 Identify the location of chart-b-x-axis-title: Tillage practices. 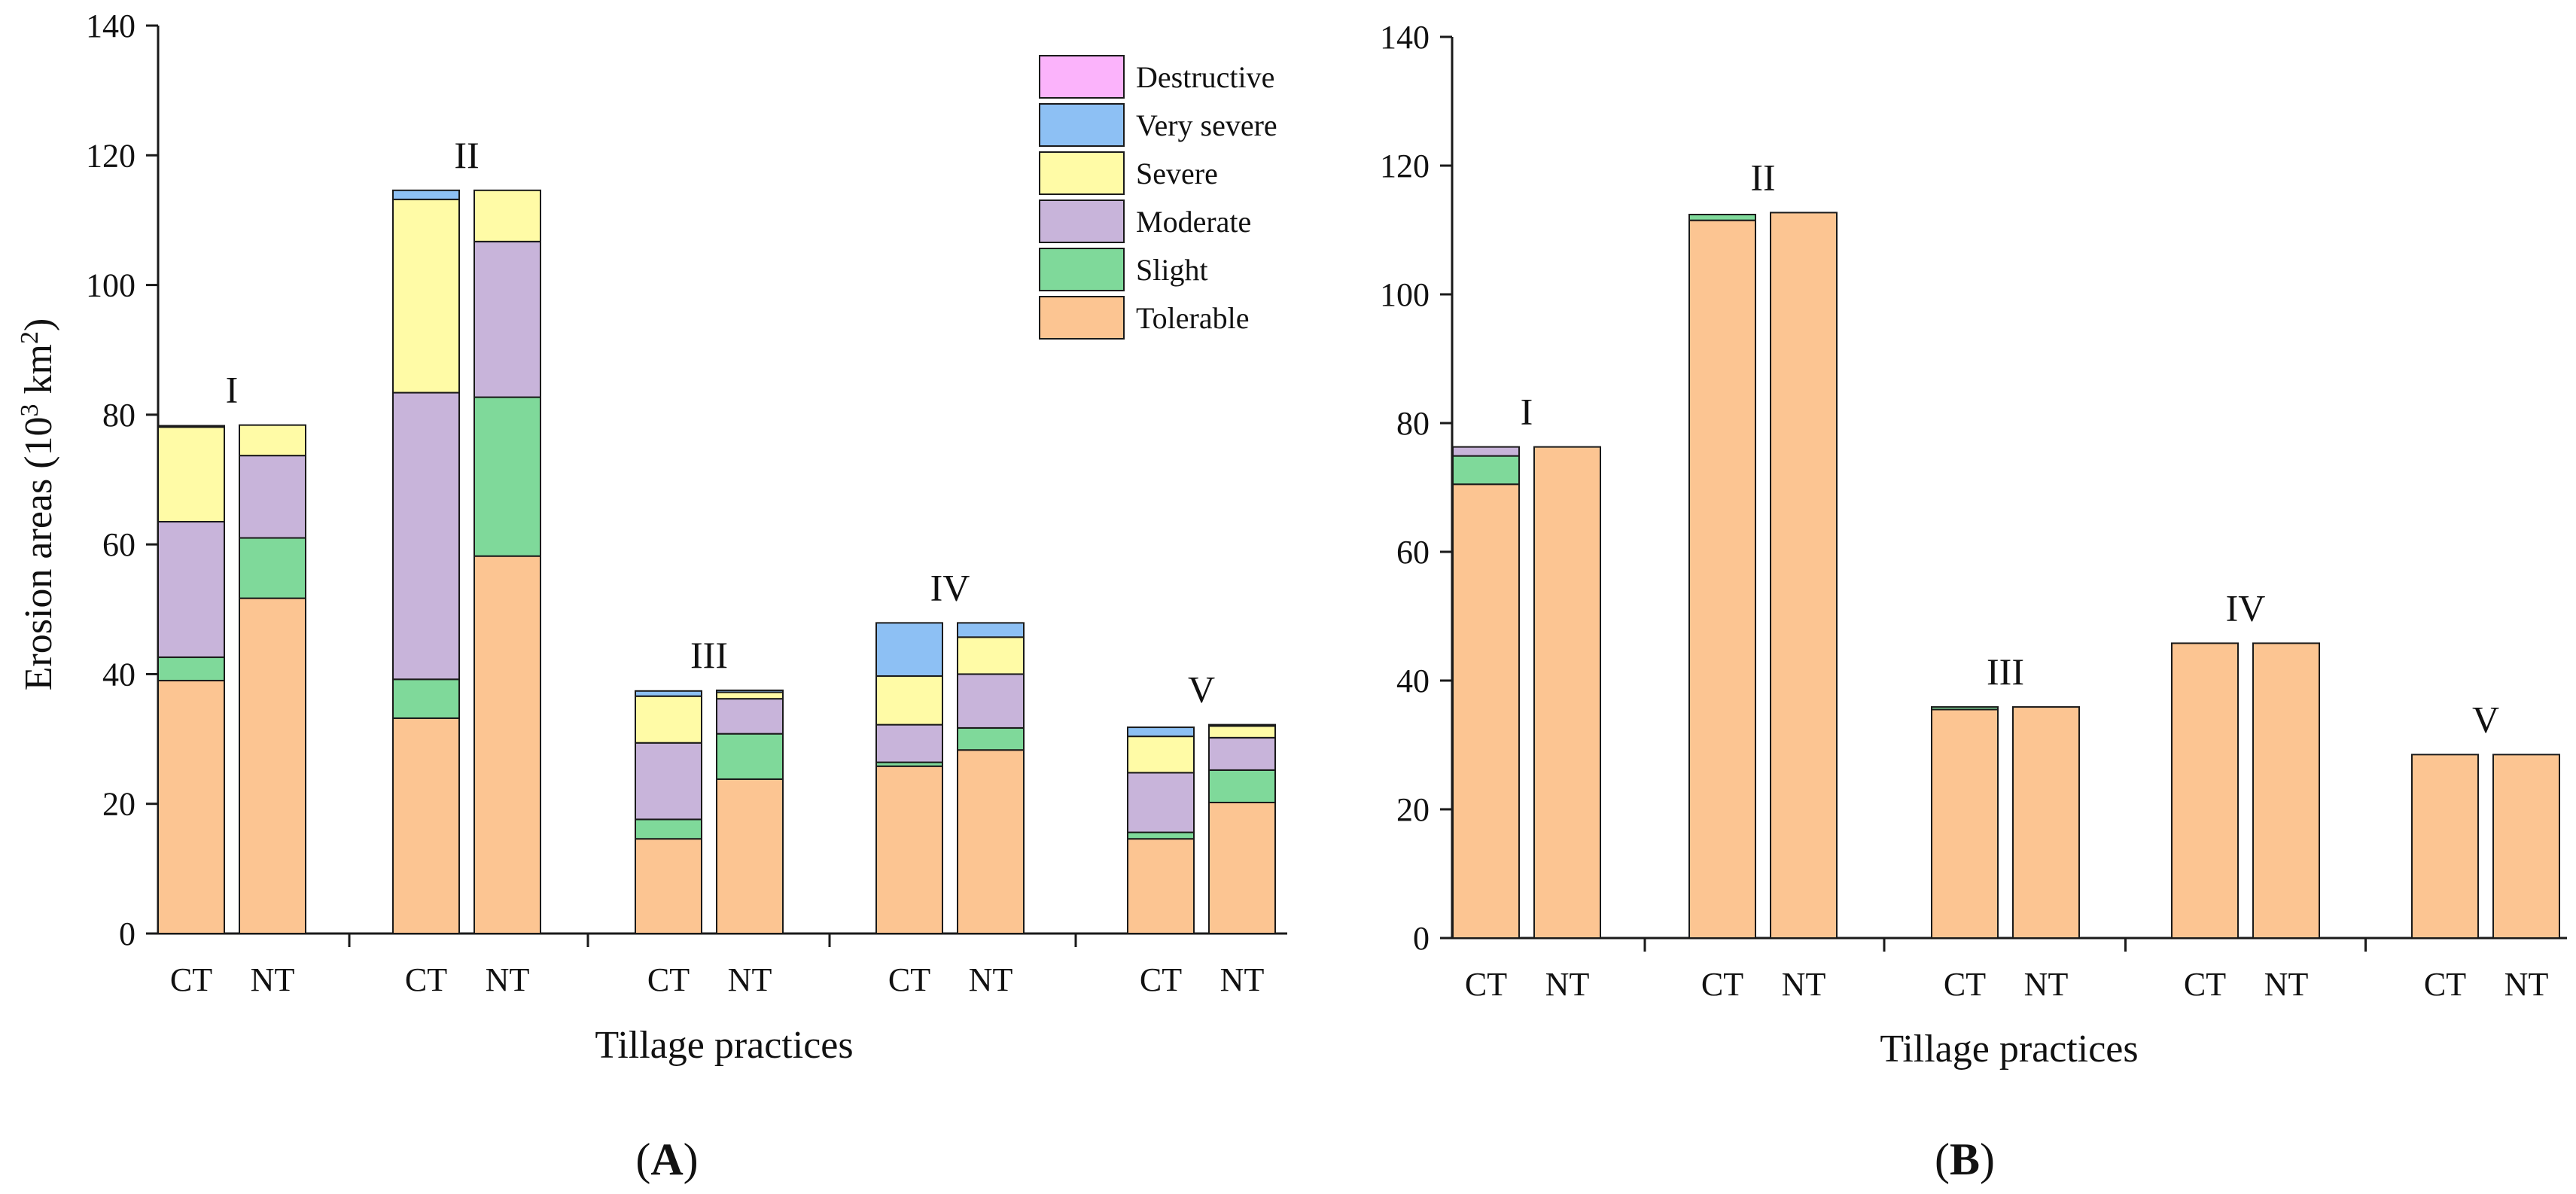
(2009, 1049).